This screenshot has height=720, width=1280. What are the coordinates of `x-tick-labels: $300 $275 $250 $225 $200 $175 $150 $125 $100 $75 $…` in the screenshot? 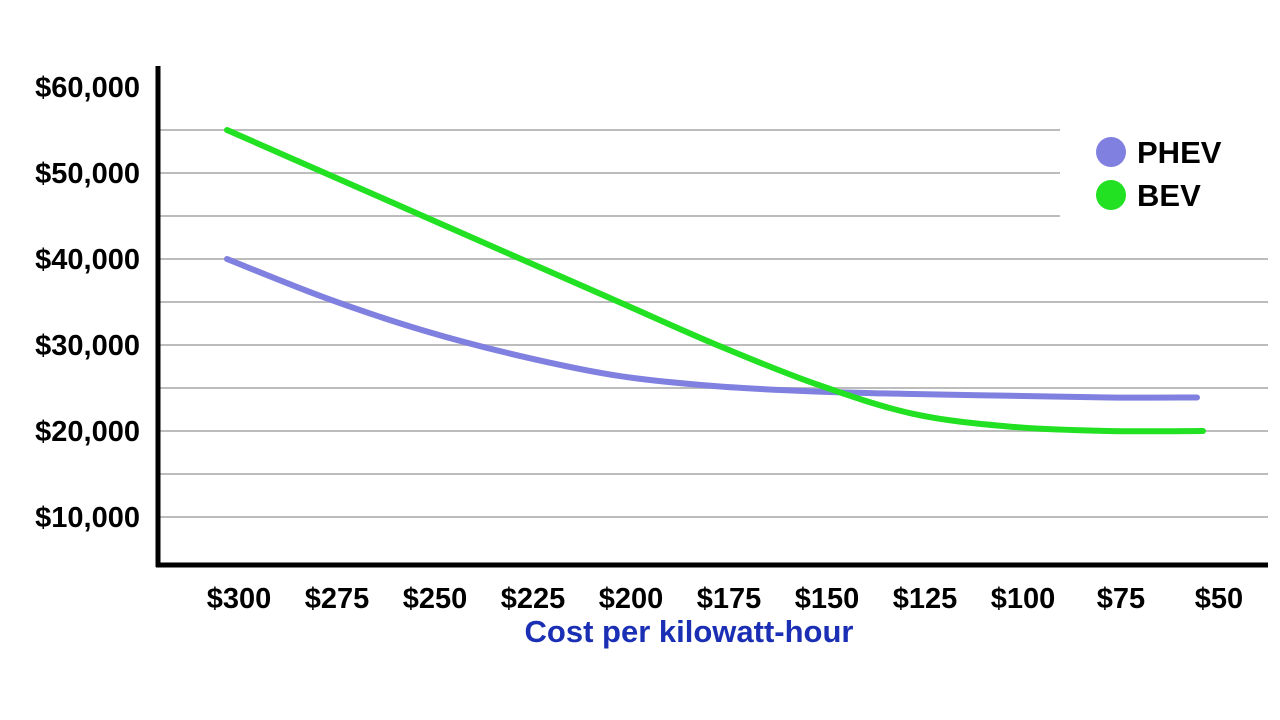 It's located at (725, 599).